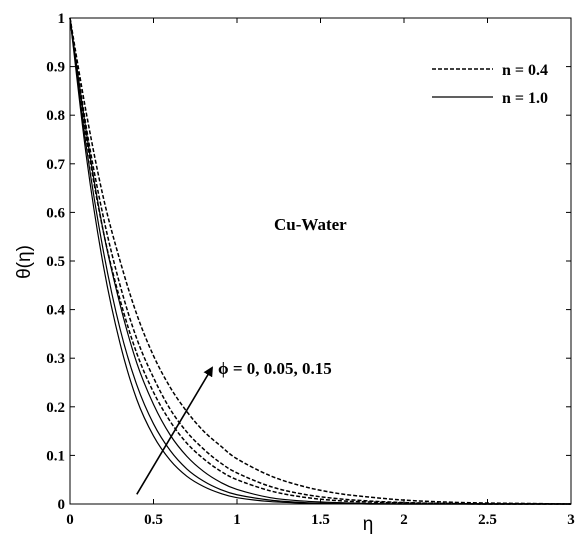 The image size is (586, 539). What do you see at coordinates (153, 520) in the screenshot?
I see `x-tick-label: 0.5` at bounding box center [153, 520].